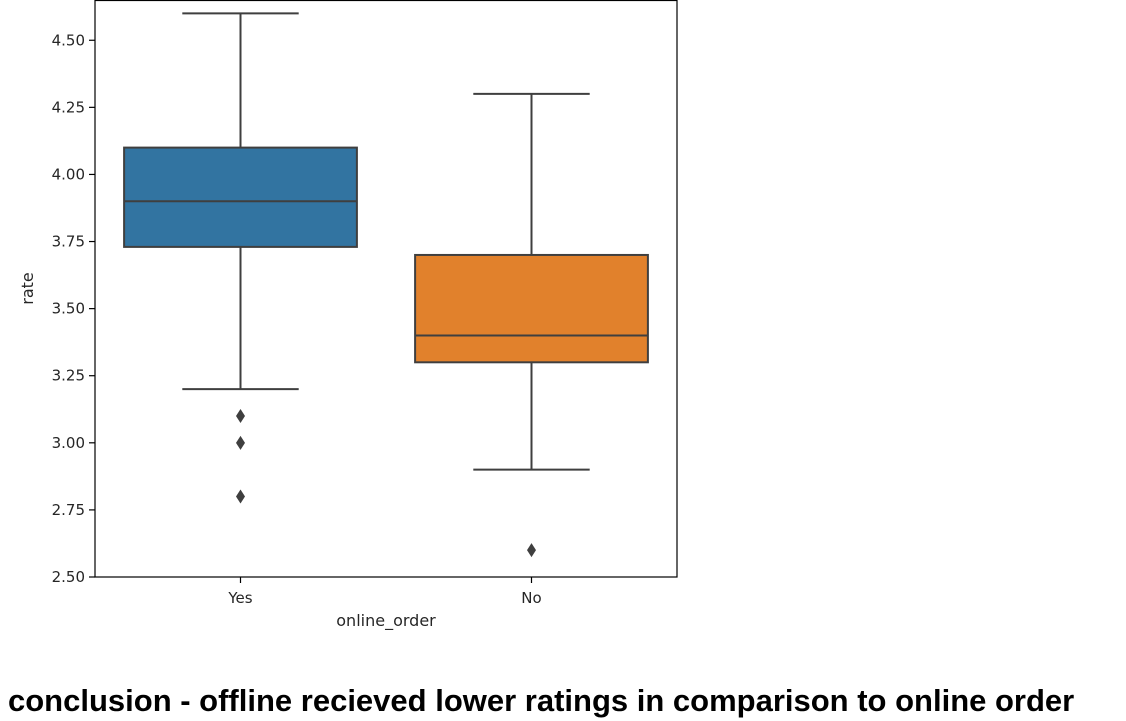  I want to click on y-tick-label: 2.50, so click(68, 577).